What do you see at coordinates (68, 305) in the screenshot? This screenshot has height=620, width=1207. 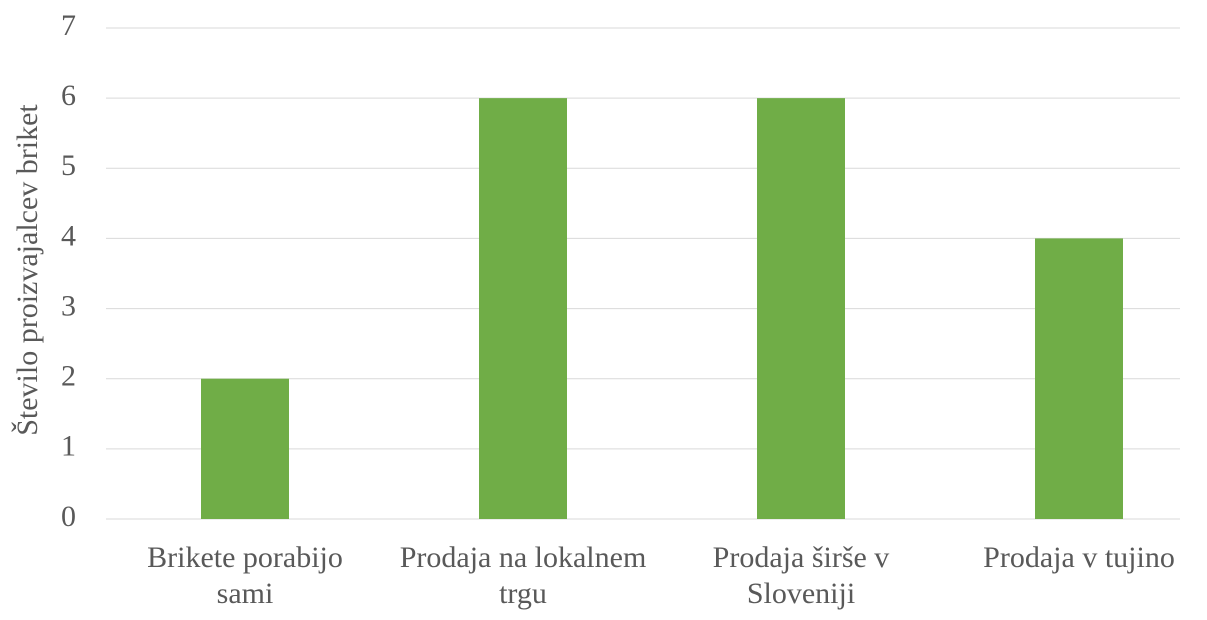 I see `y-tick-label: 3` at bounding box center [68, 305].